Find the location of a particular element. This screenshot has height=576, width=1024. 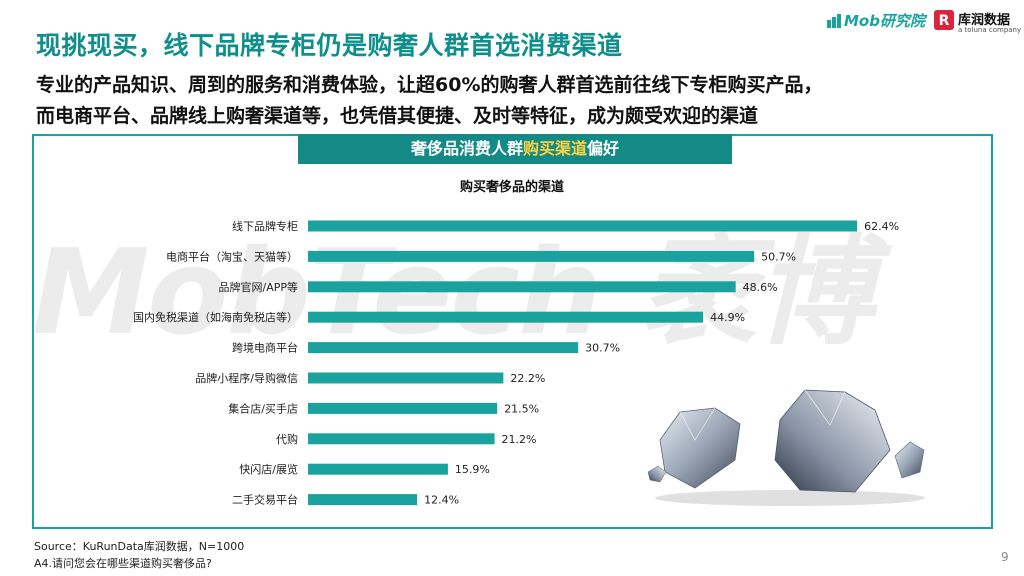

diamond-illustration is located at coordinates (786, 447).